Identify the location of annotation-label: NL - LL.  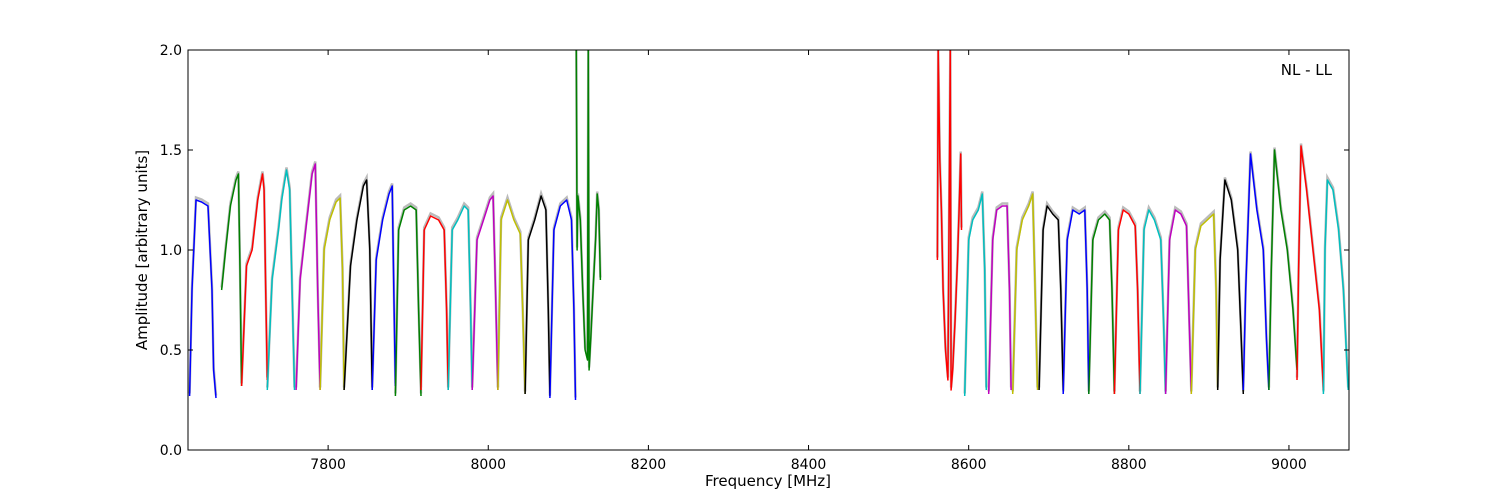
(1307, 70).